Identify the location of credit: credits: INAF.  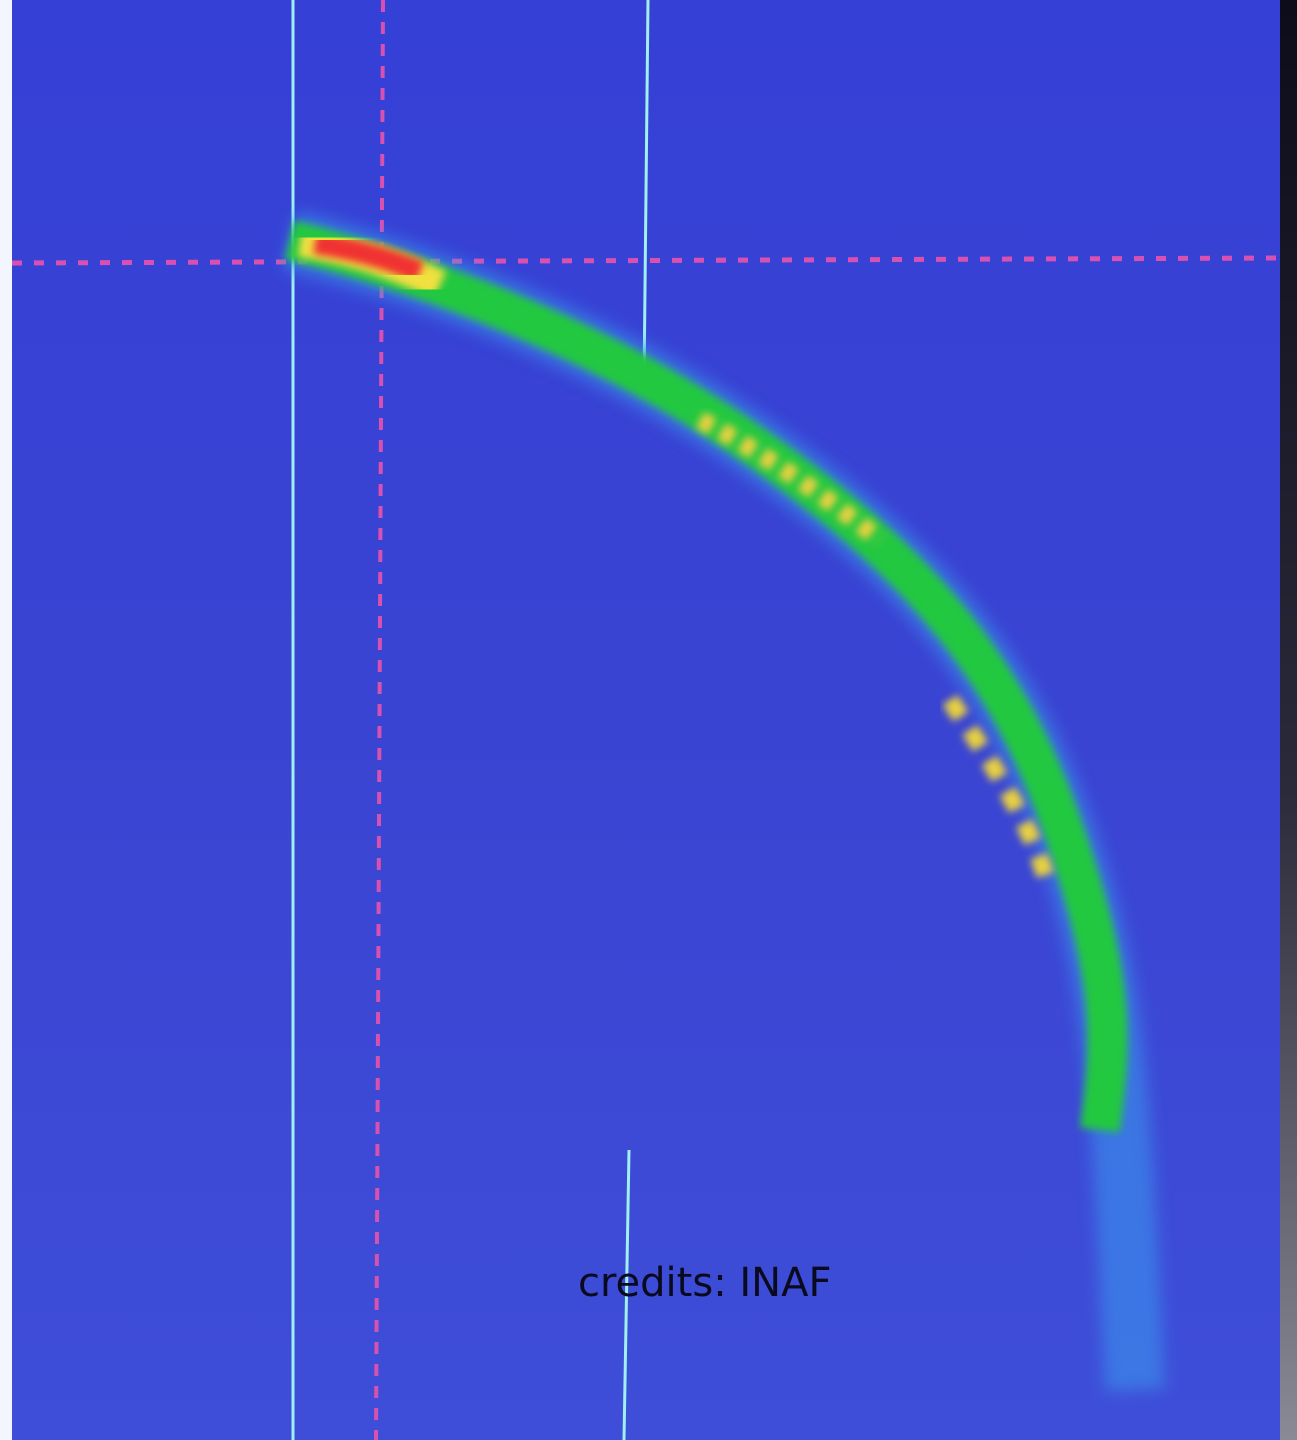
(704, 1283).